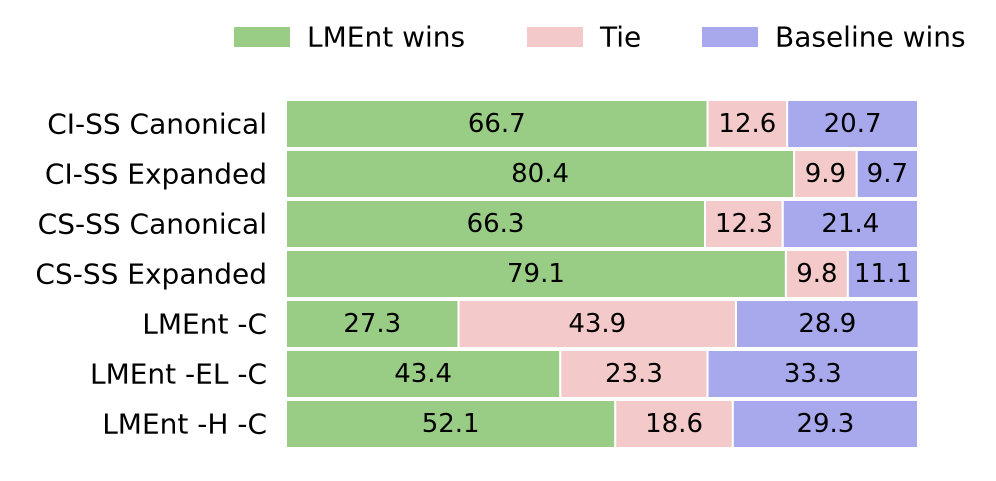 This screenshot has width=996, height=481. I want to click on value-label-lment-wins-lment-c: 27.3, so click(372, 324).